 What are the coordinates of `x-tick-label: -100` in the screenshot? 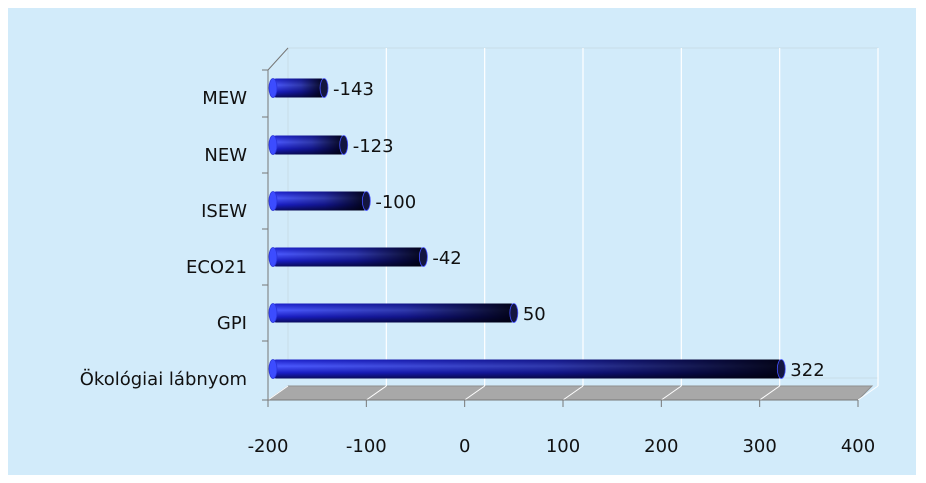 It's located at (366, 446).